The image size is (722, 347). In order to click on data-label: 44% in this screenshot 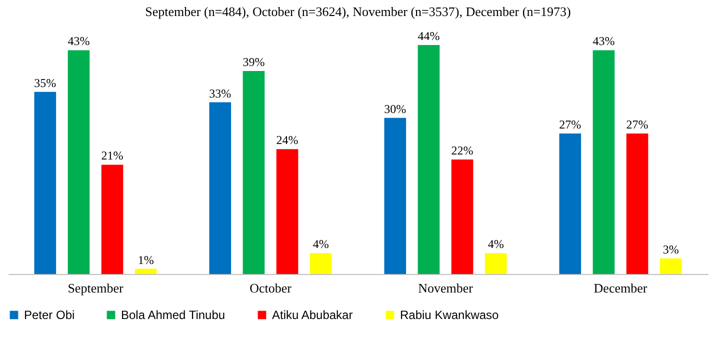, I will do `click(429, 36)`.